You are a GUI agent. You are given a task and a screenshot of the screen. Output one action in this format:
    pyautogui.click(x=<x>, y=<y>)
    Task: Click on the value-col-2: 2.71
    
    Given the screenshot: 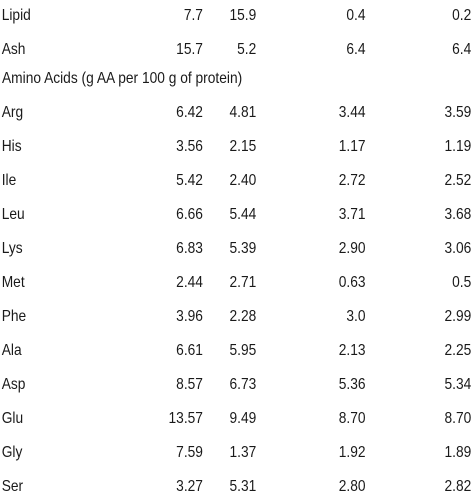 What is the action you would take?
    pyautogui.click(x=243, y=282)
    